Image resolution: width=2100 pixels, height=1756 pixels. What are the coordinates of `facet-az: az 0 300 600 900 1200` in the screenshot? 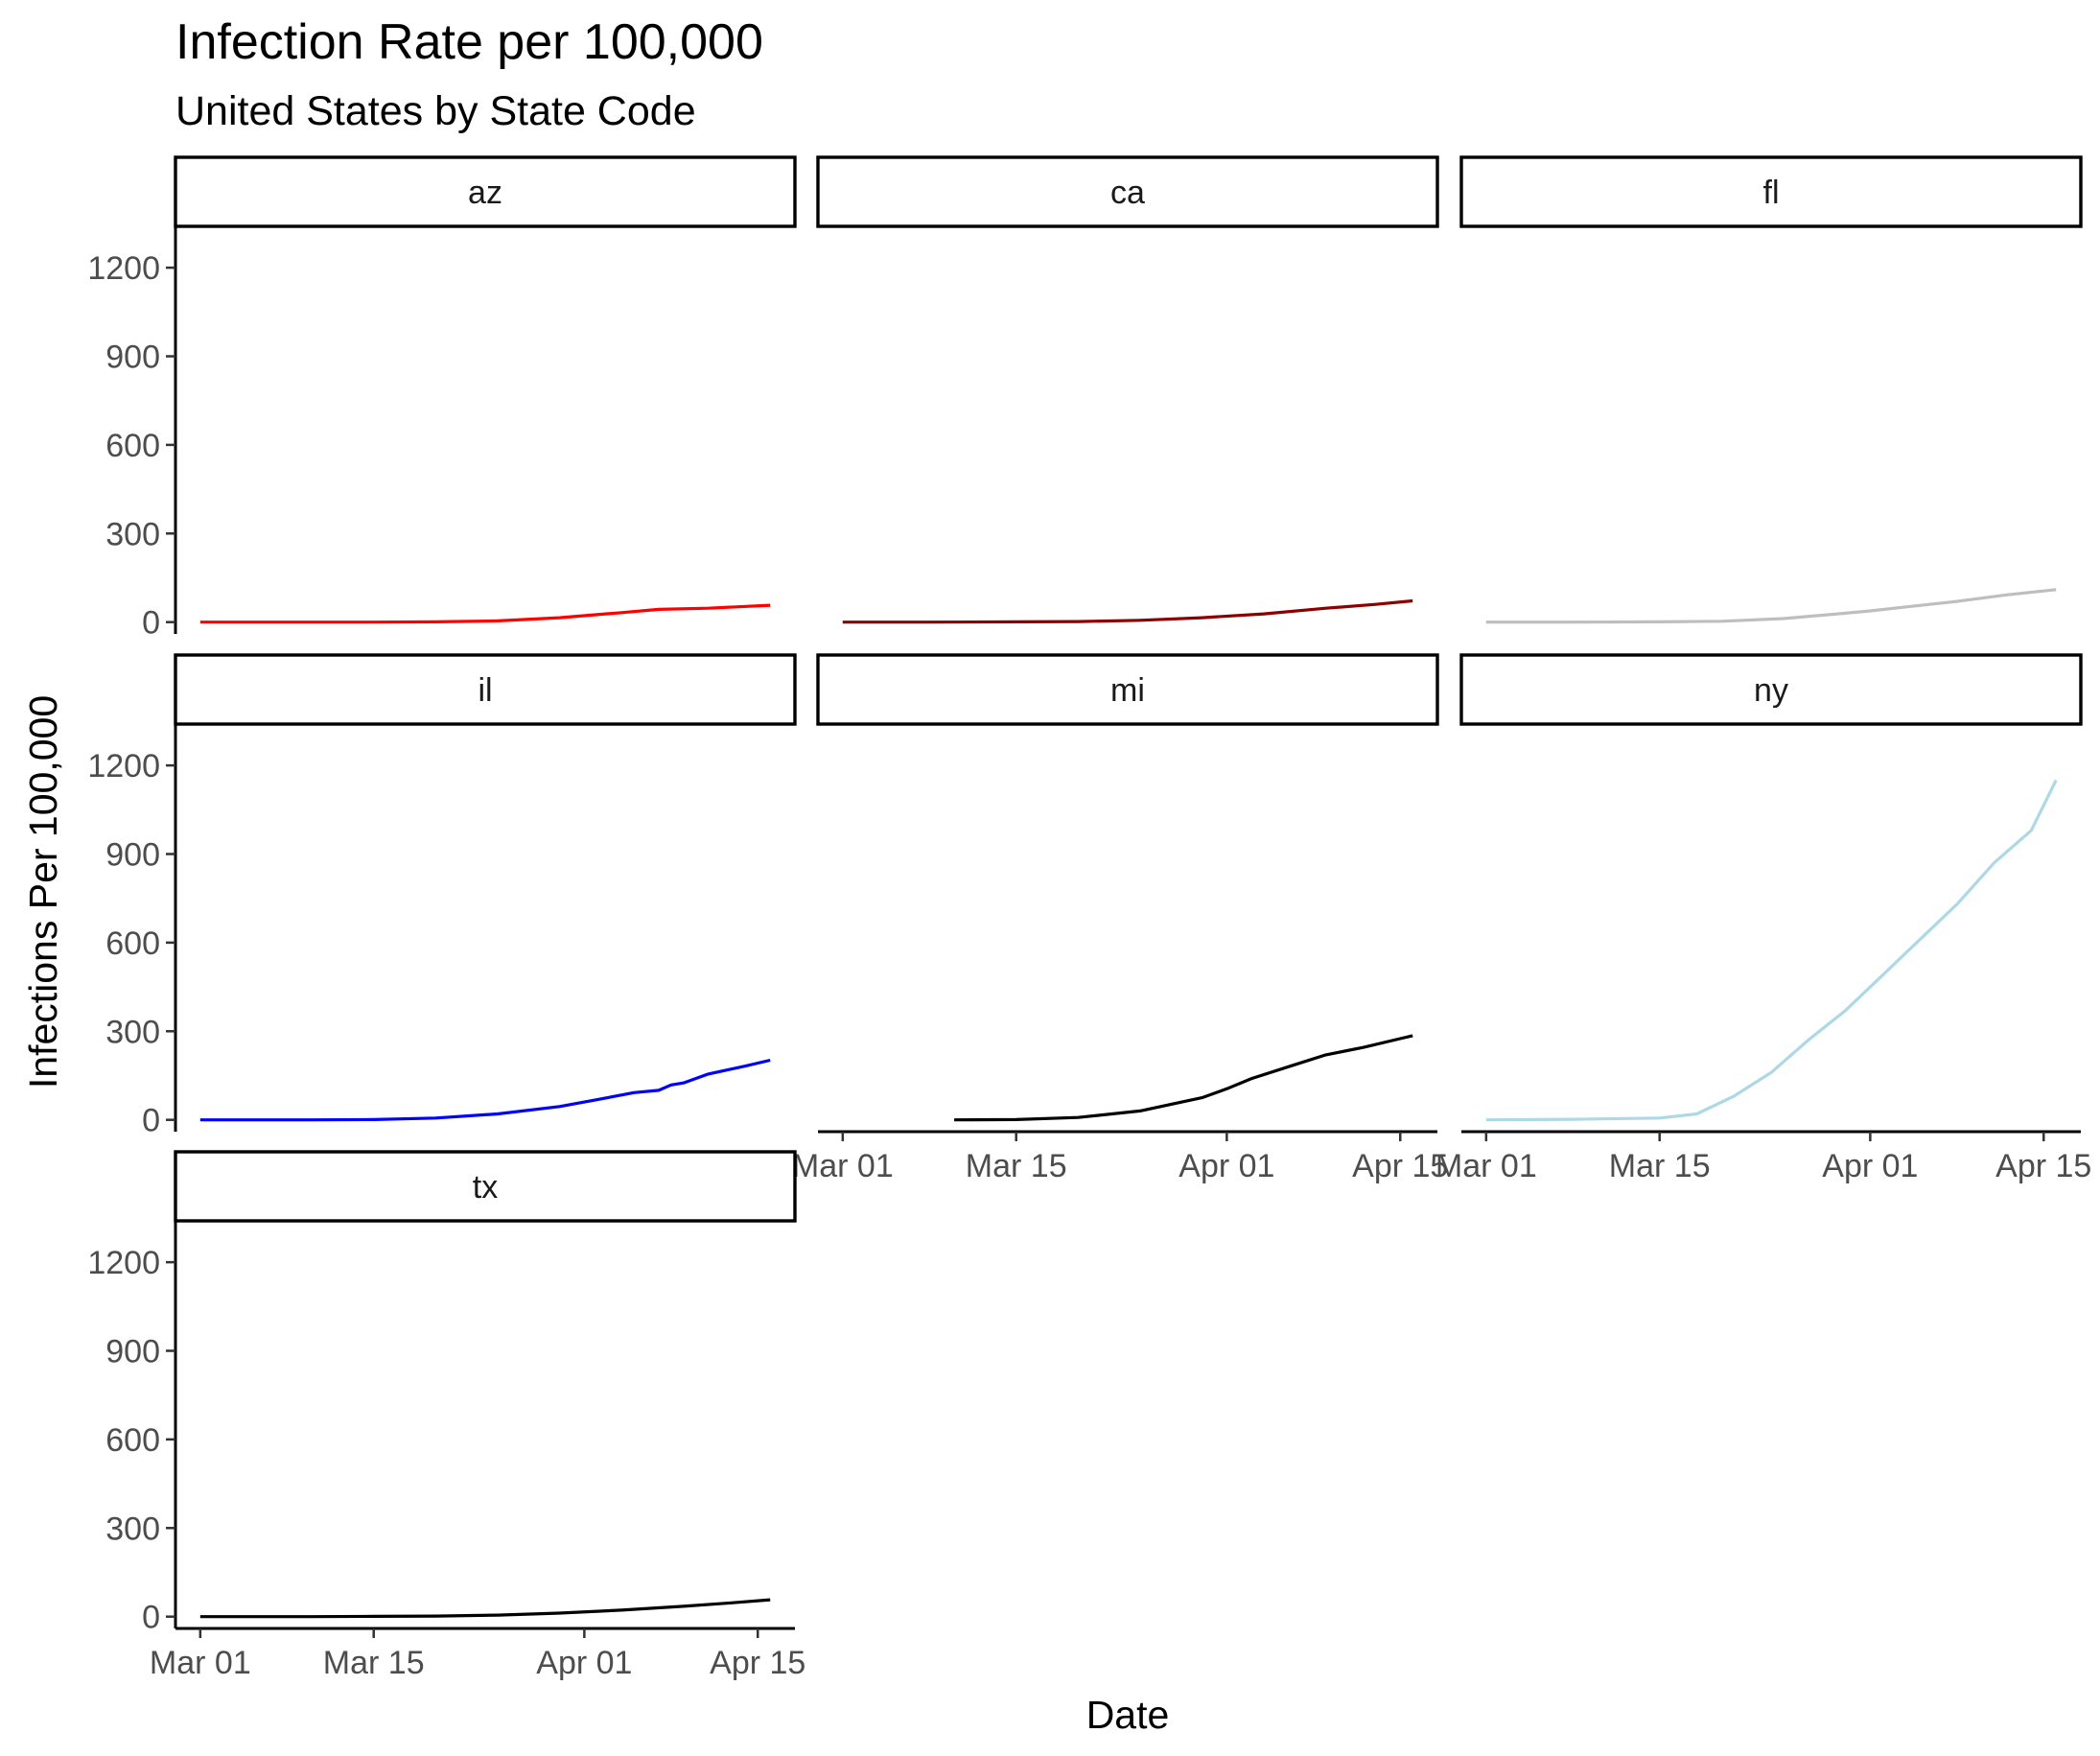 It's located at (442, 398).